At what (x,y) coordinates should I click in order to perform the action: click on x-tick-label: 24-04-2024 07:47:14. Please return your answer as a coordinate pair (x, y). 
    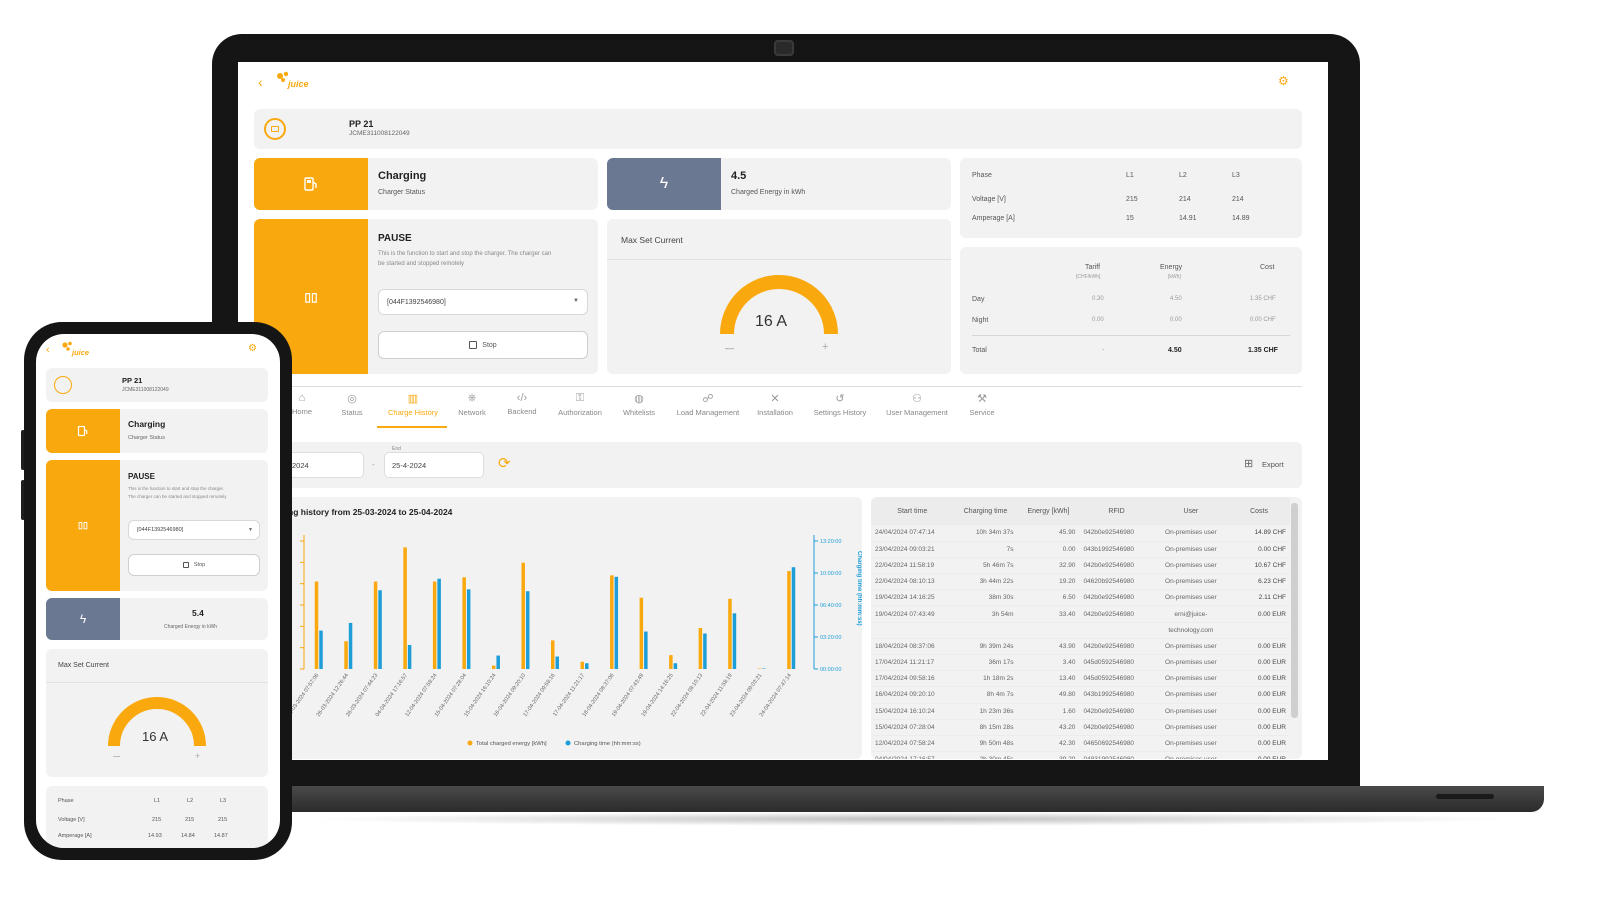
    Looking at the image, I should click on (776, 695).